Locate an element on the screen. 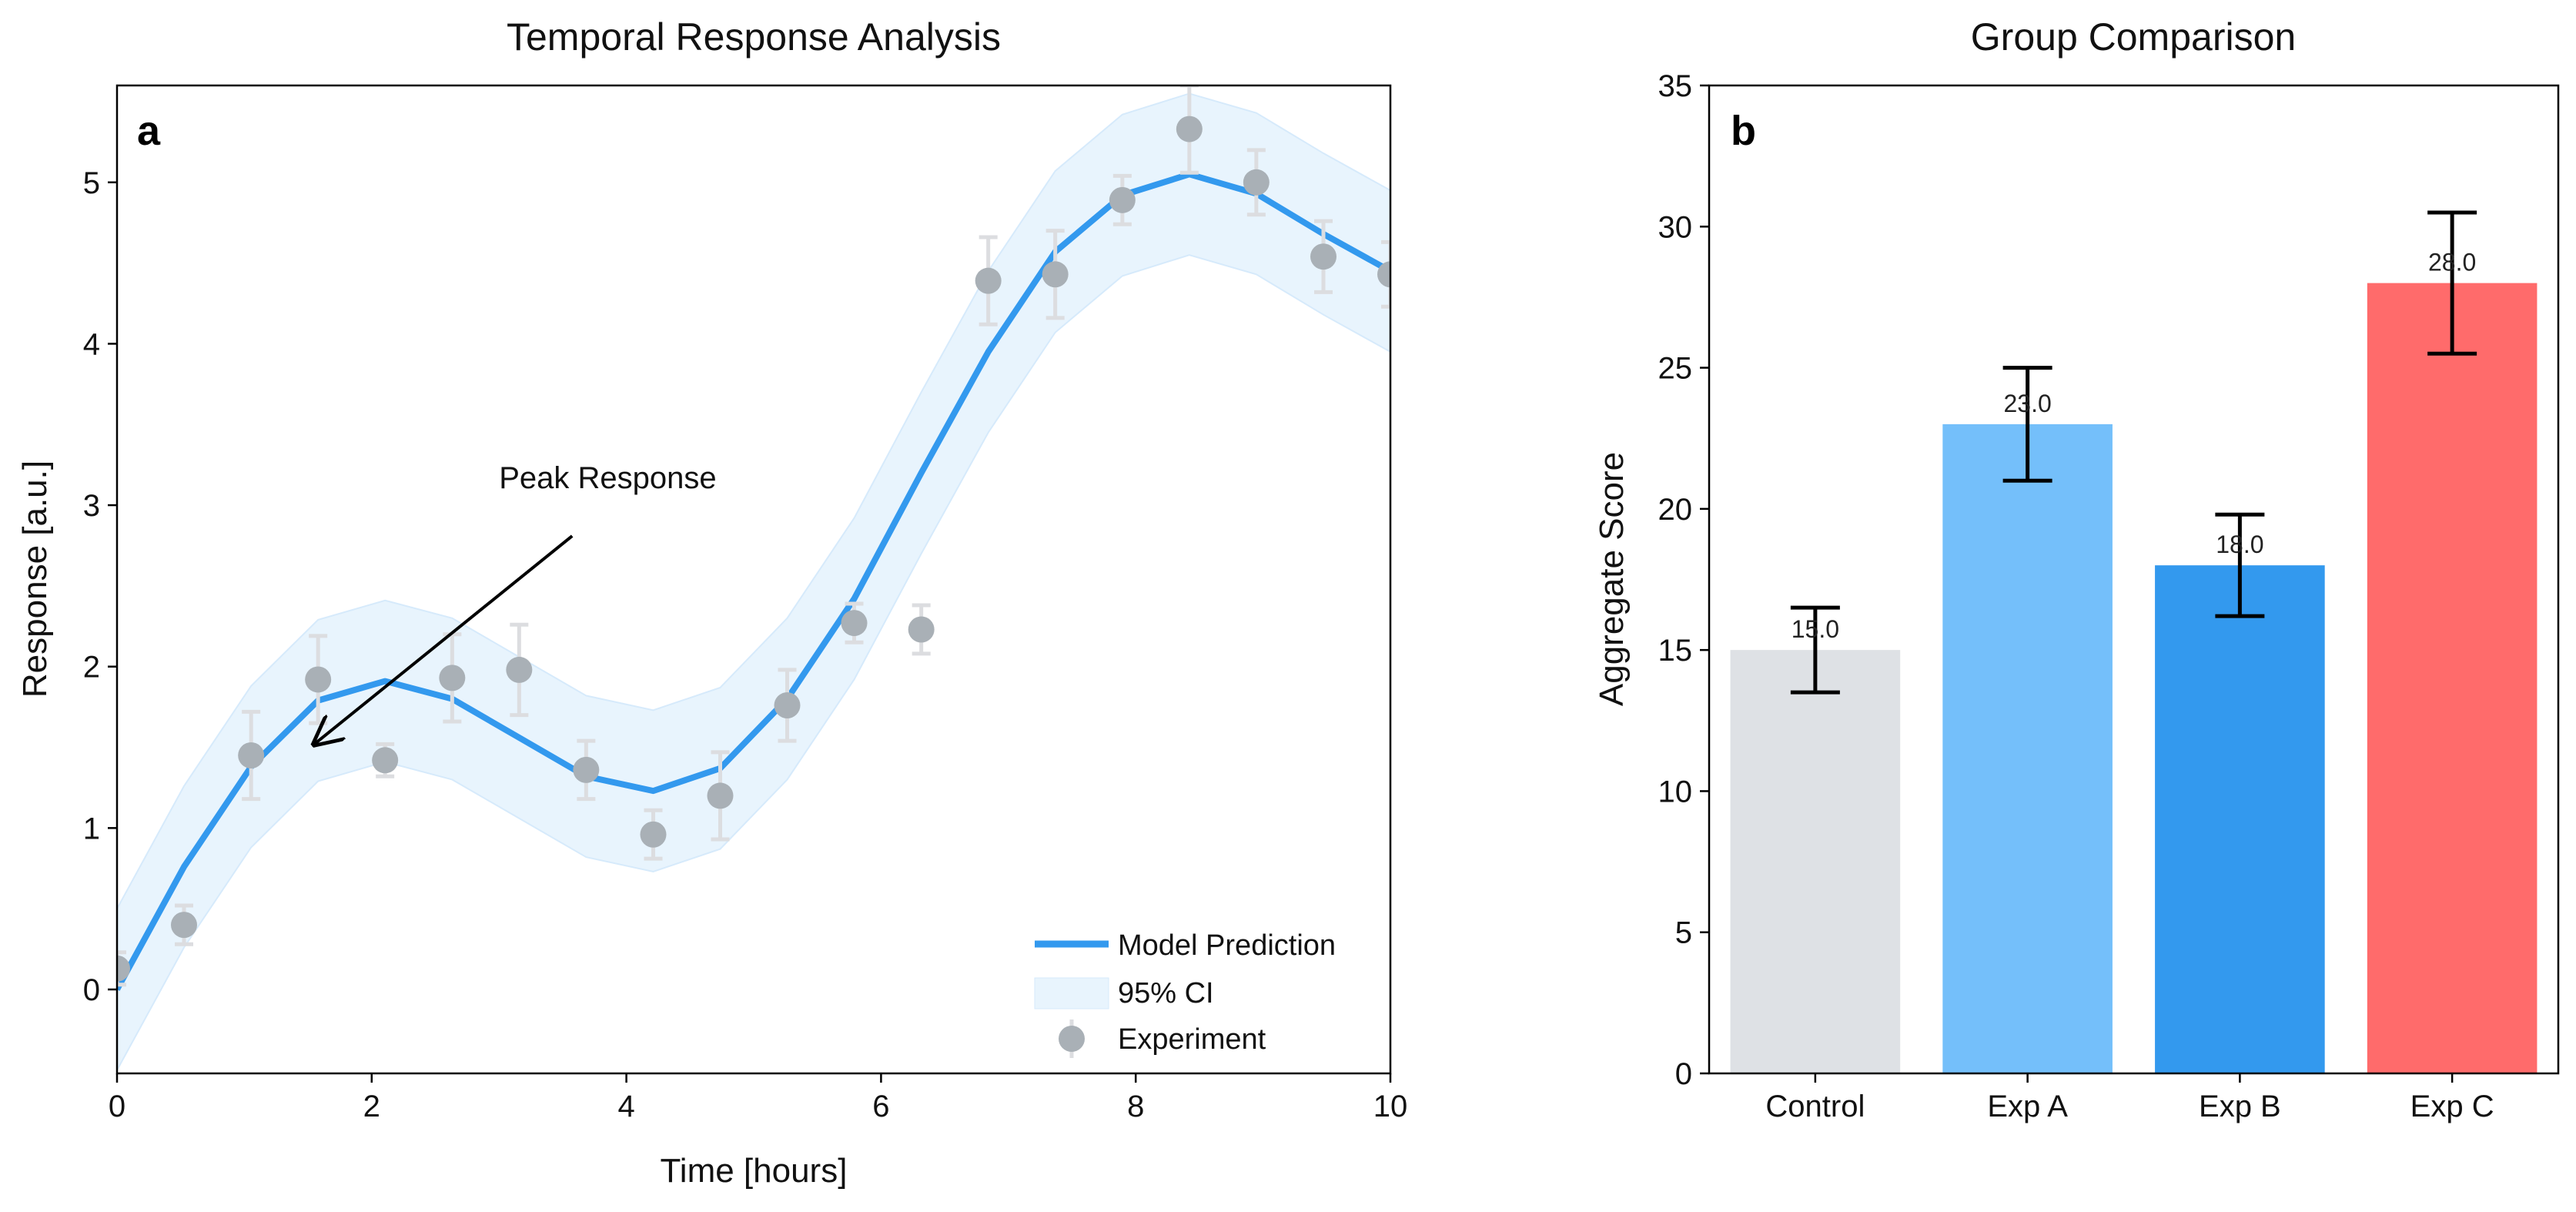  x-tick-label: Control is located at coordinates (1815, 1106).